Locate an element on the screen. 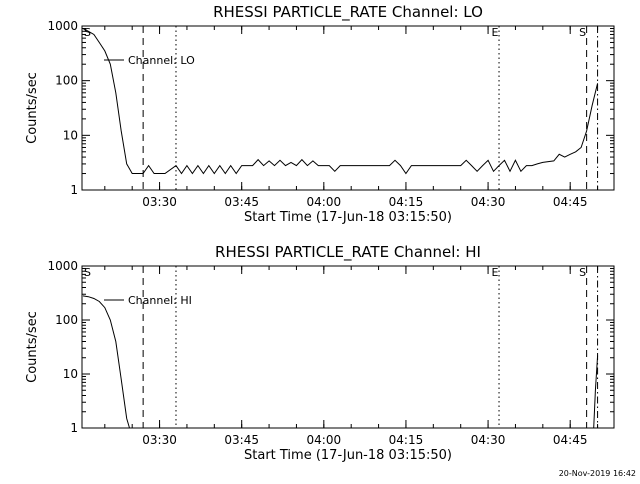 The width and height of the screenshot is (640, 484). chart-title: RHESSI PARTICLE_RATE Channel: HI is located at coordinates (348, 252).